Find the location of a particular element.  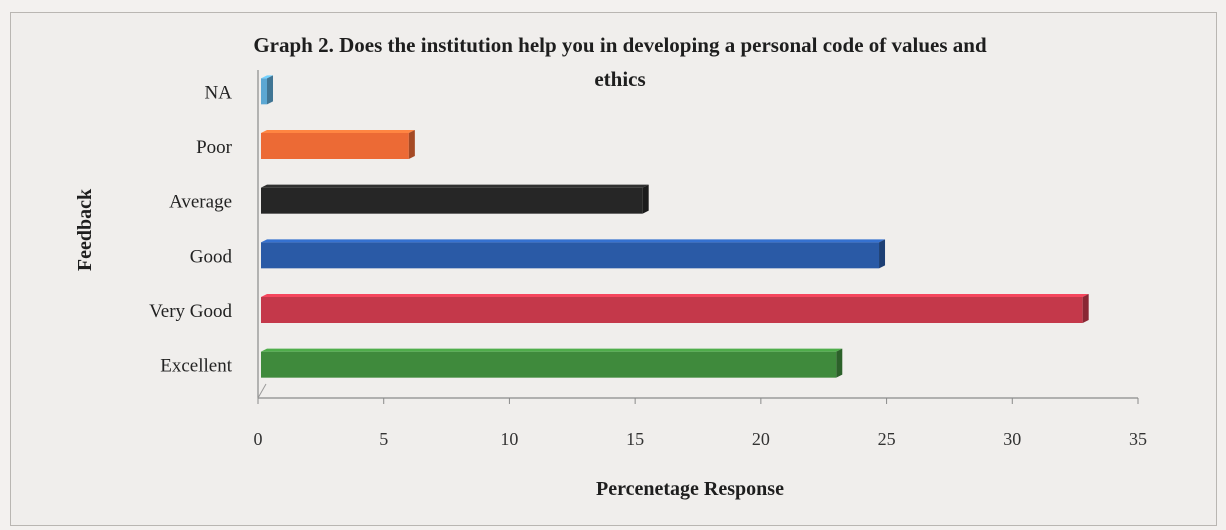

category-label: Excellent is located at coordinates (196, 366).